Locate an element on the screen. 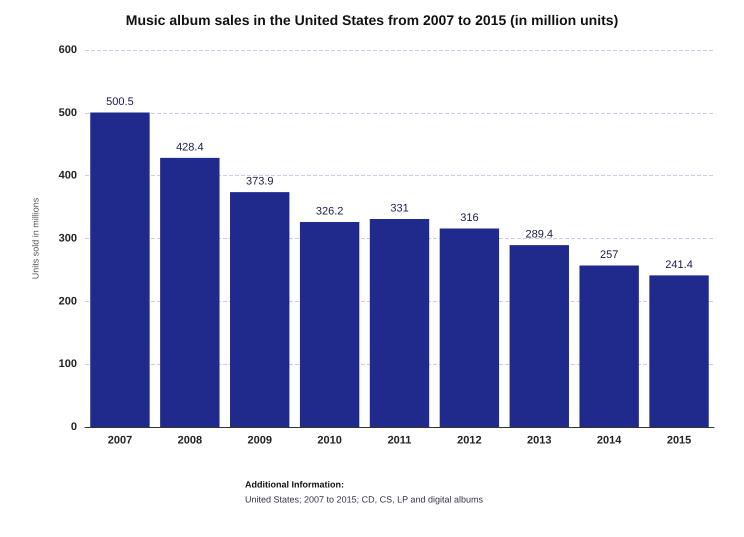 The width and height of the screenshot is (744, 537). text: United States; 2007 to 2015; CD, CS, LP and digital albums is located at coordinates (364, 499).